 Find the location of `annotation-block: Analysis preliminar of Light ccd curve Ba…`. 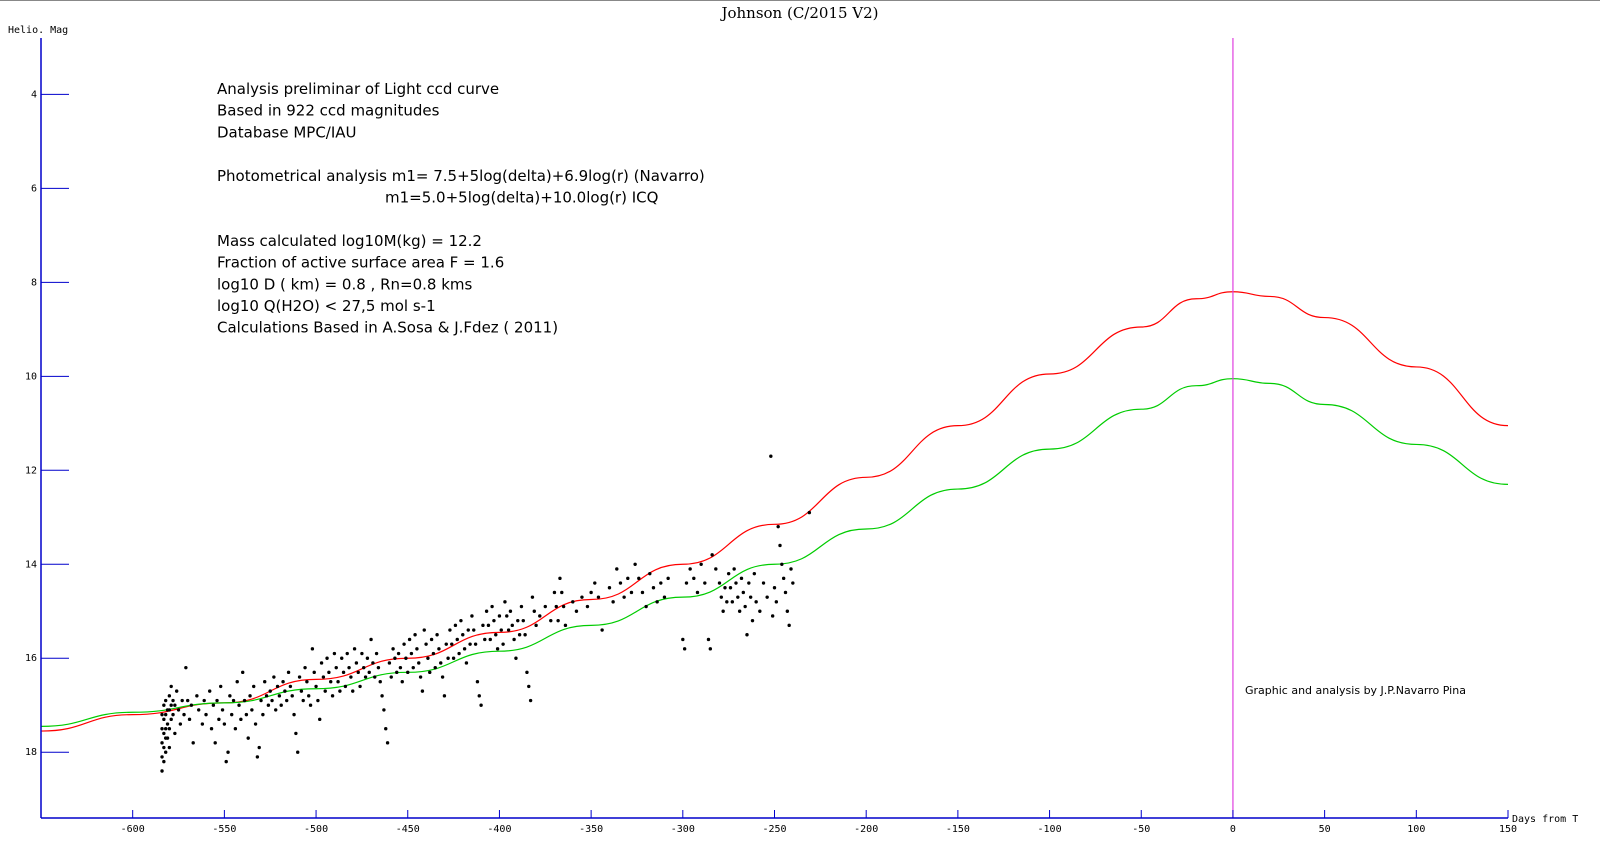

annotation-block: Analysis preliminar of Light ccd curve Ba… is located at coordinates (461, 208).